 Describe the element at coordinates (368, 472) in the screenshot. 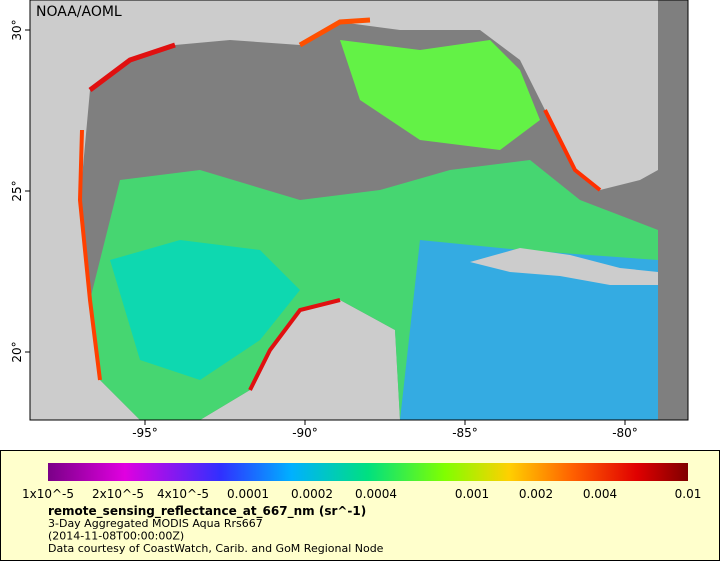

I see `colorbar` at that location.